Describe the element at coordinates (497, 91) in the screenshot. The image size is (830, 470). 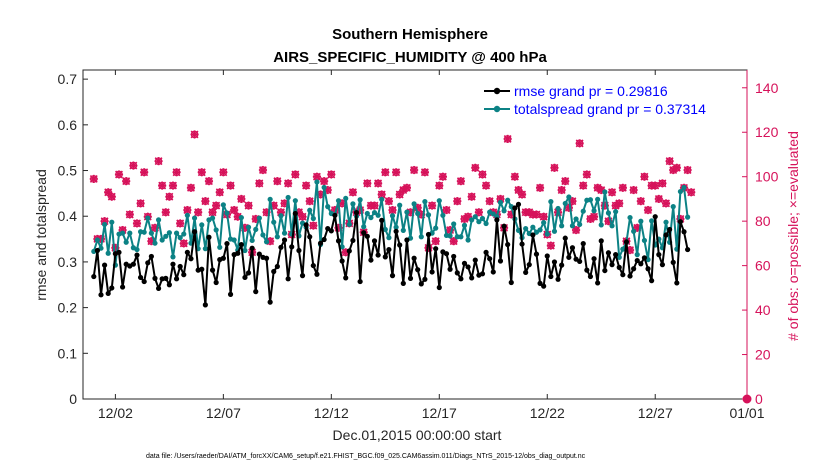
I see `legend-rmse-marker` at that location.